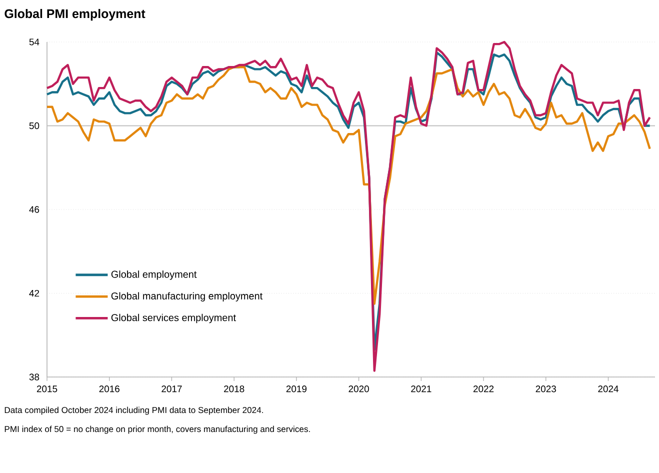 This screenshot has width=659, height=473. Describe the element at coordinates (34, 42) in the screenshot. I see `y-tick-label: 54` at that location.